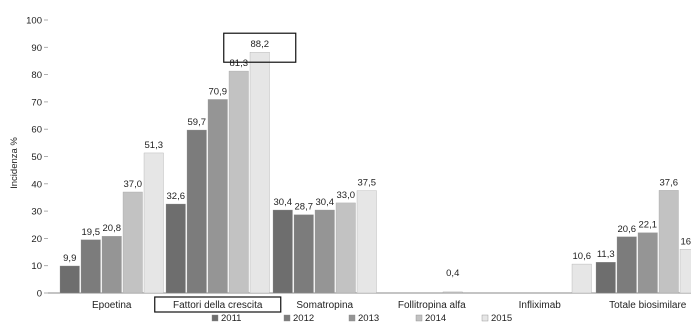  I want to click on data-label: 33,0, so click(346, 195).